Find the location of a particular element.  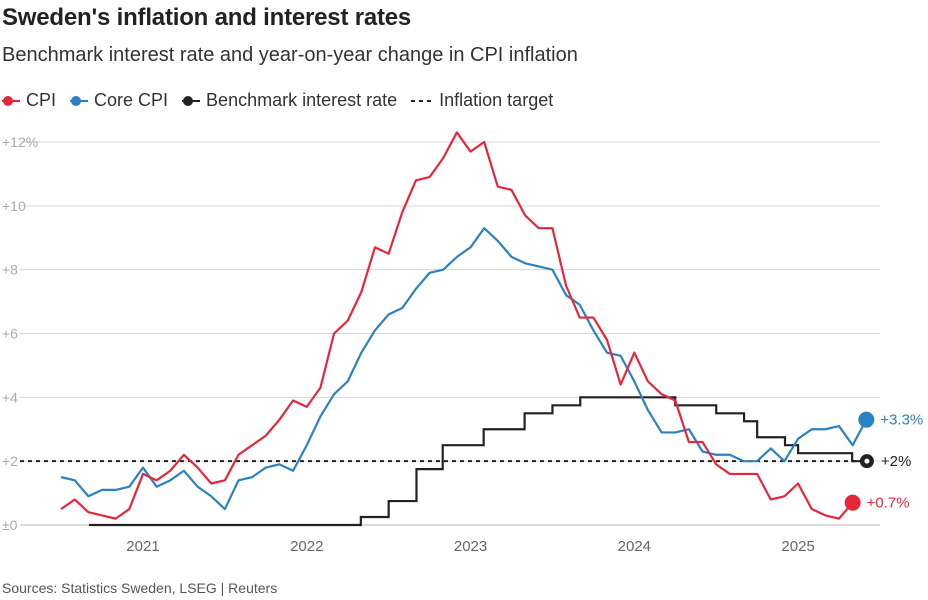

y-tick-label-5: +10 is located at coordinates (14, 206).